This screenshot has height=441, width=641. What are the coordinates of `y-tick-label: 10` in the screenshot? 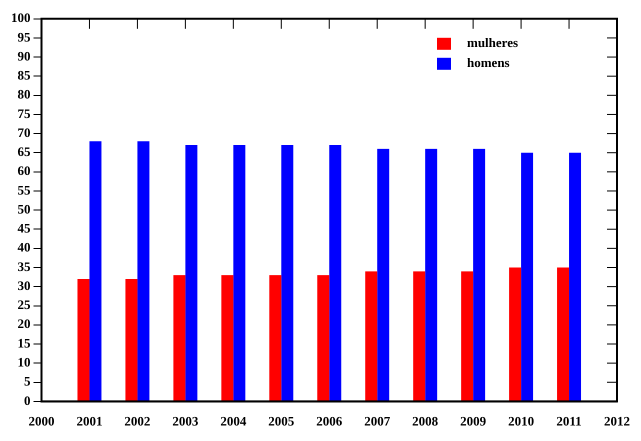 It's located at (24, 362).